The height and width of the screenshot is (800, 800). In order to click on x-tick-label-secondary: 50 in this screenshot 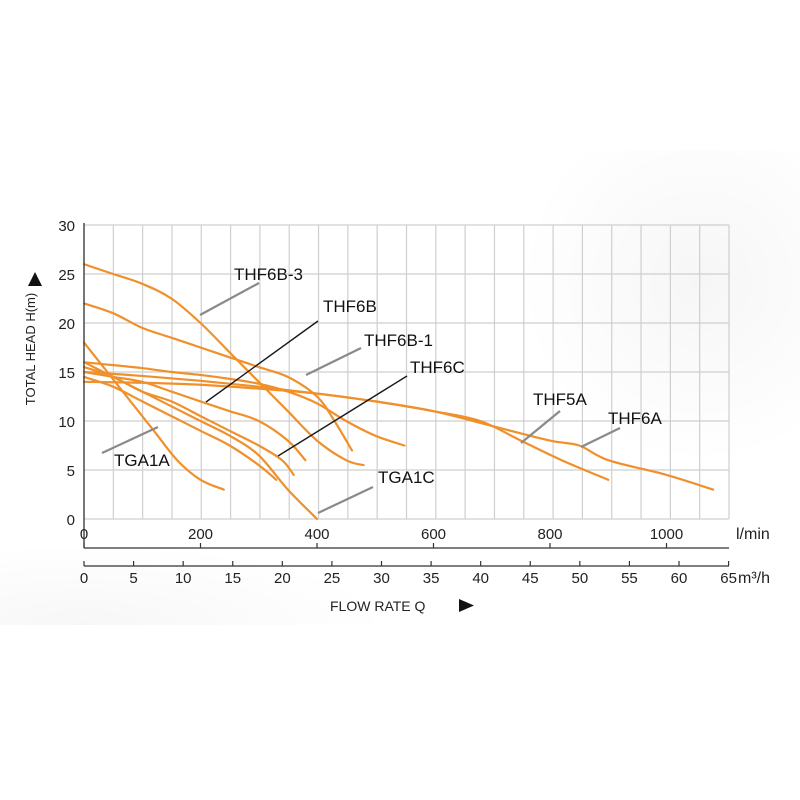, I will do `click(579, 578)`.